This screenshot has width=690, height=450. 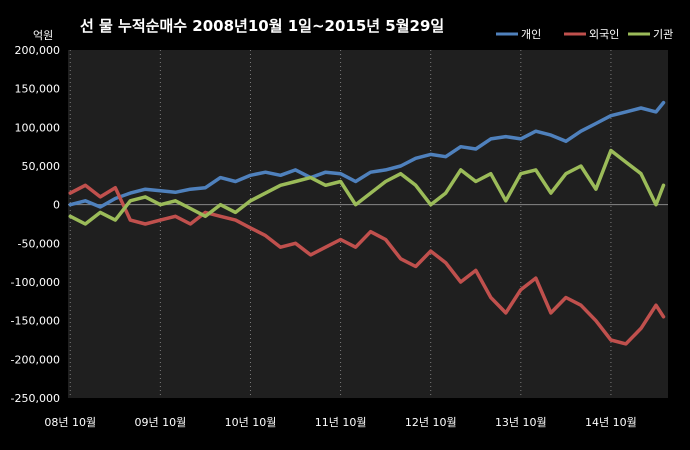 What do you see at coordinates (35, 398) in the screenshot?
I see `y-tick-label: -250,000` at bounding box center [35, 398].